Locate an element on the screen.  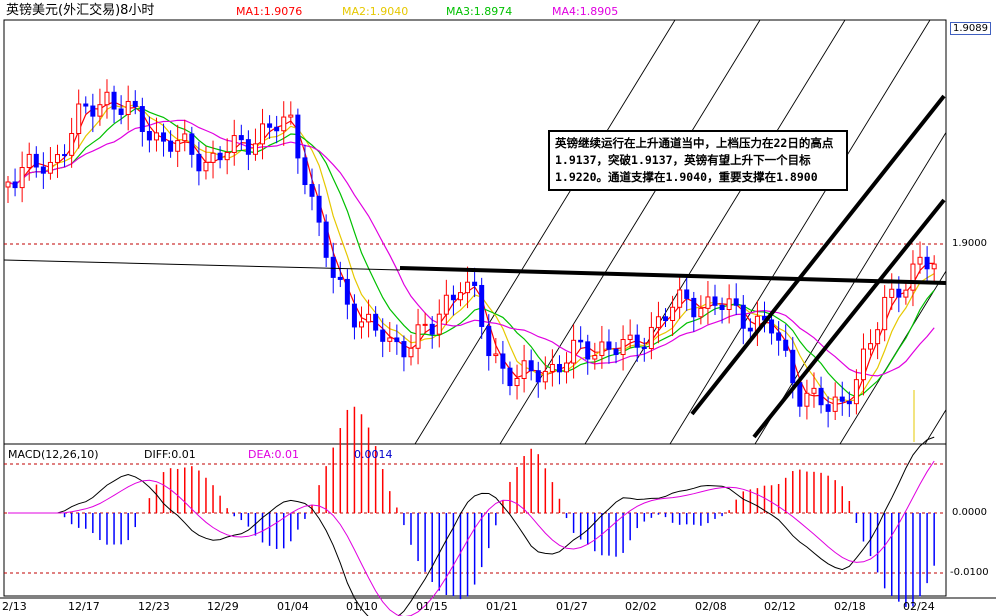
chart-title: 英镑美元(外汇交易)8小时 is located at coordinates (80, 10).